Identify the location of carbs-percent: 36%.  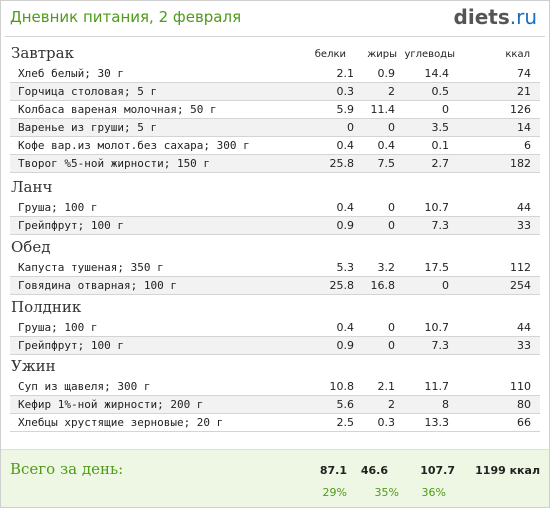
(433, 492).